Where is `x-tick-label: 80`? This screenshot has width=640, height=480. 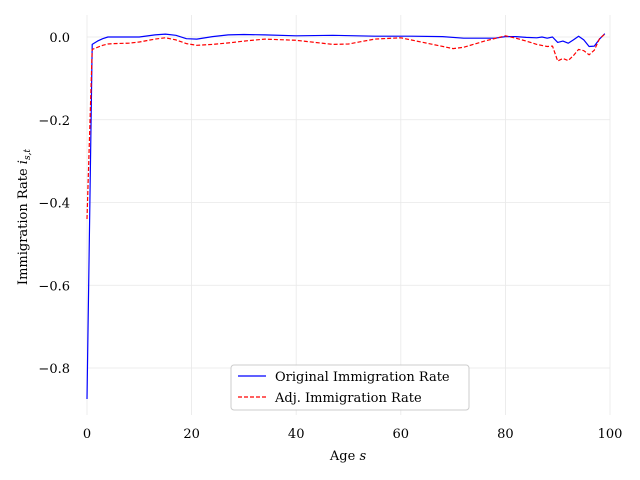
x-tick-label: 80 is located at coordinates (505, 434).